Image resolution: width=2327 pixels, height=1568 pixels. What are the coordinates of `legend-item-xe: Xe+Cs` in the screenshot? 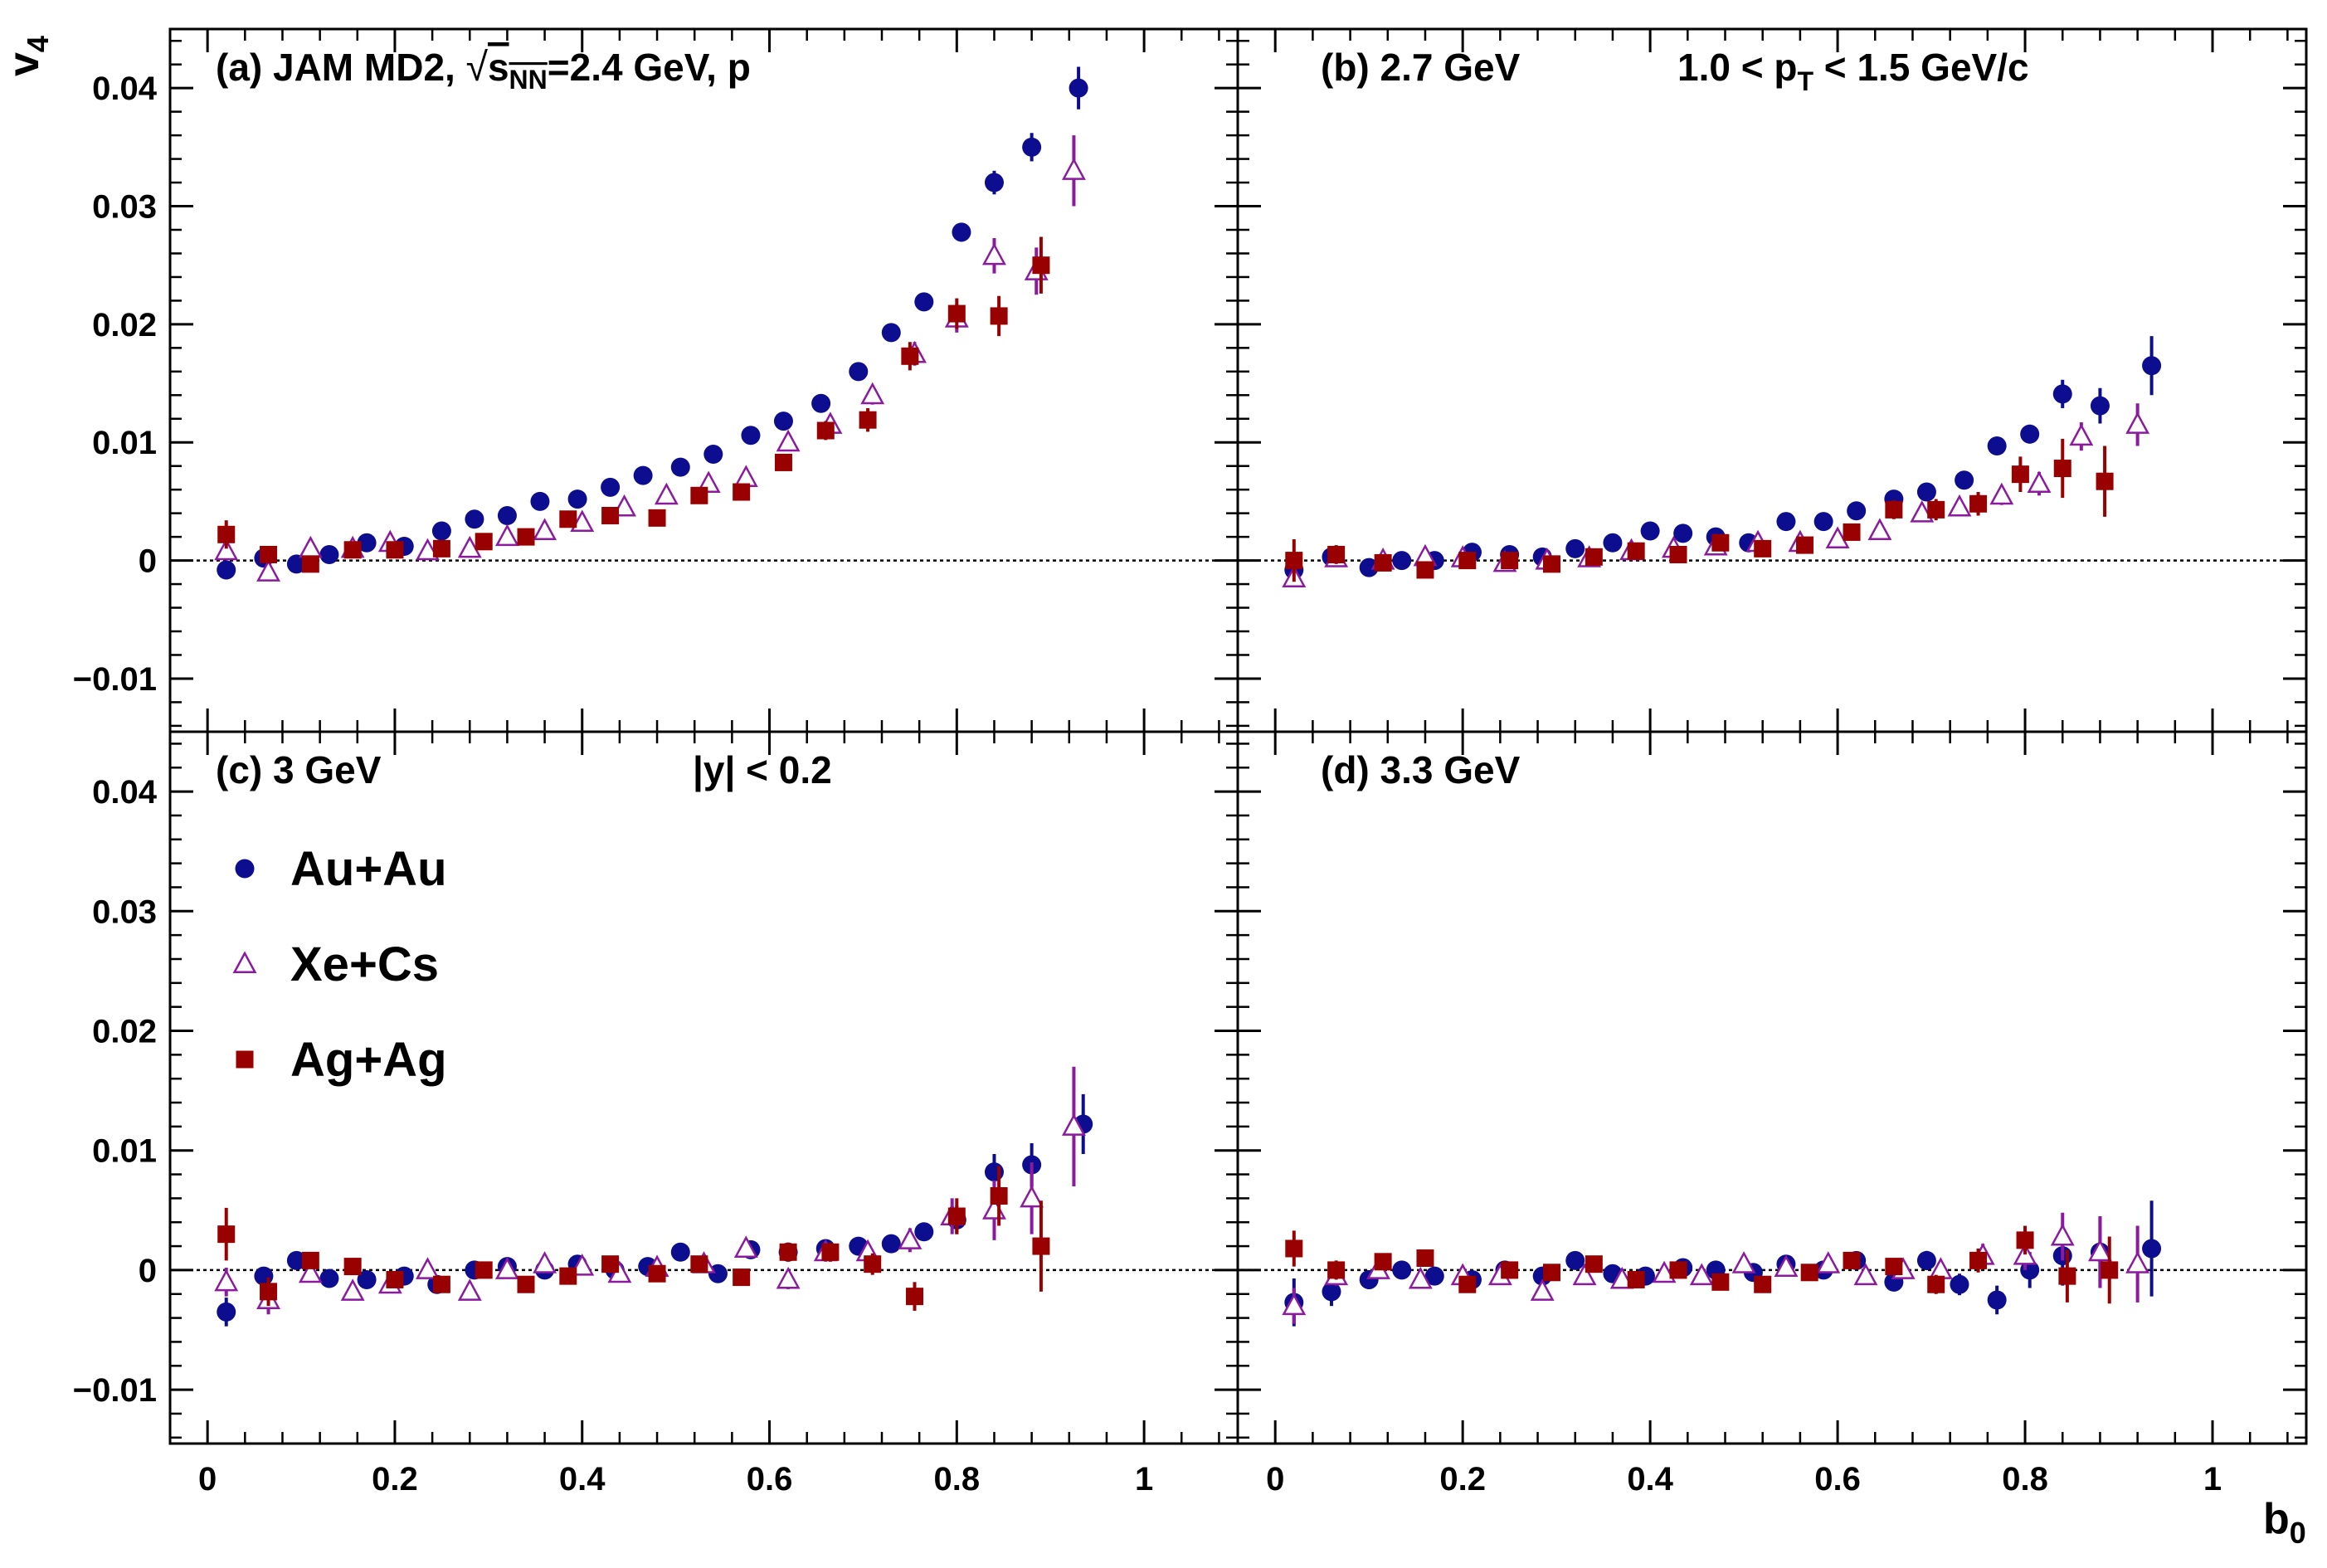 It's located at (335, 964).